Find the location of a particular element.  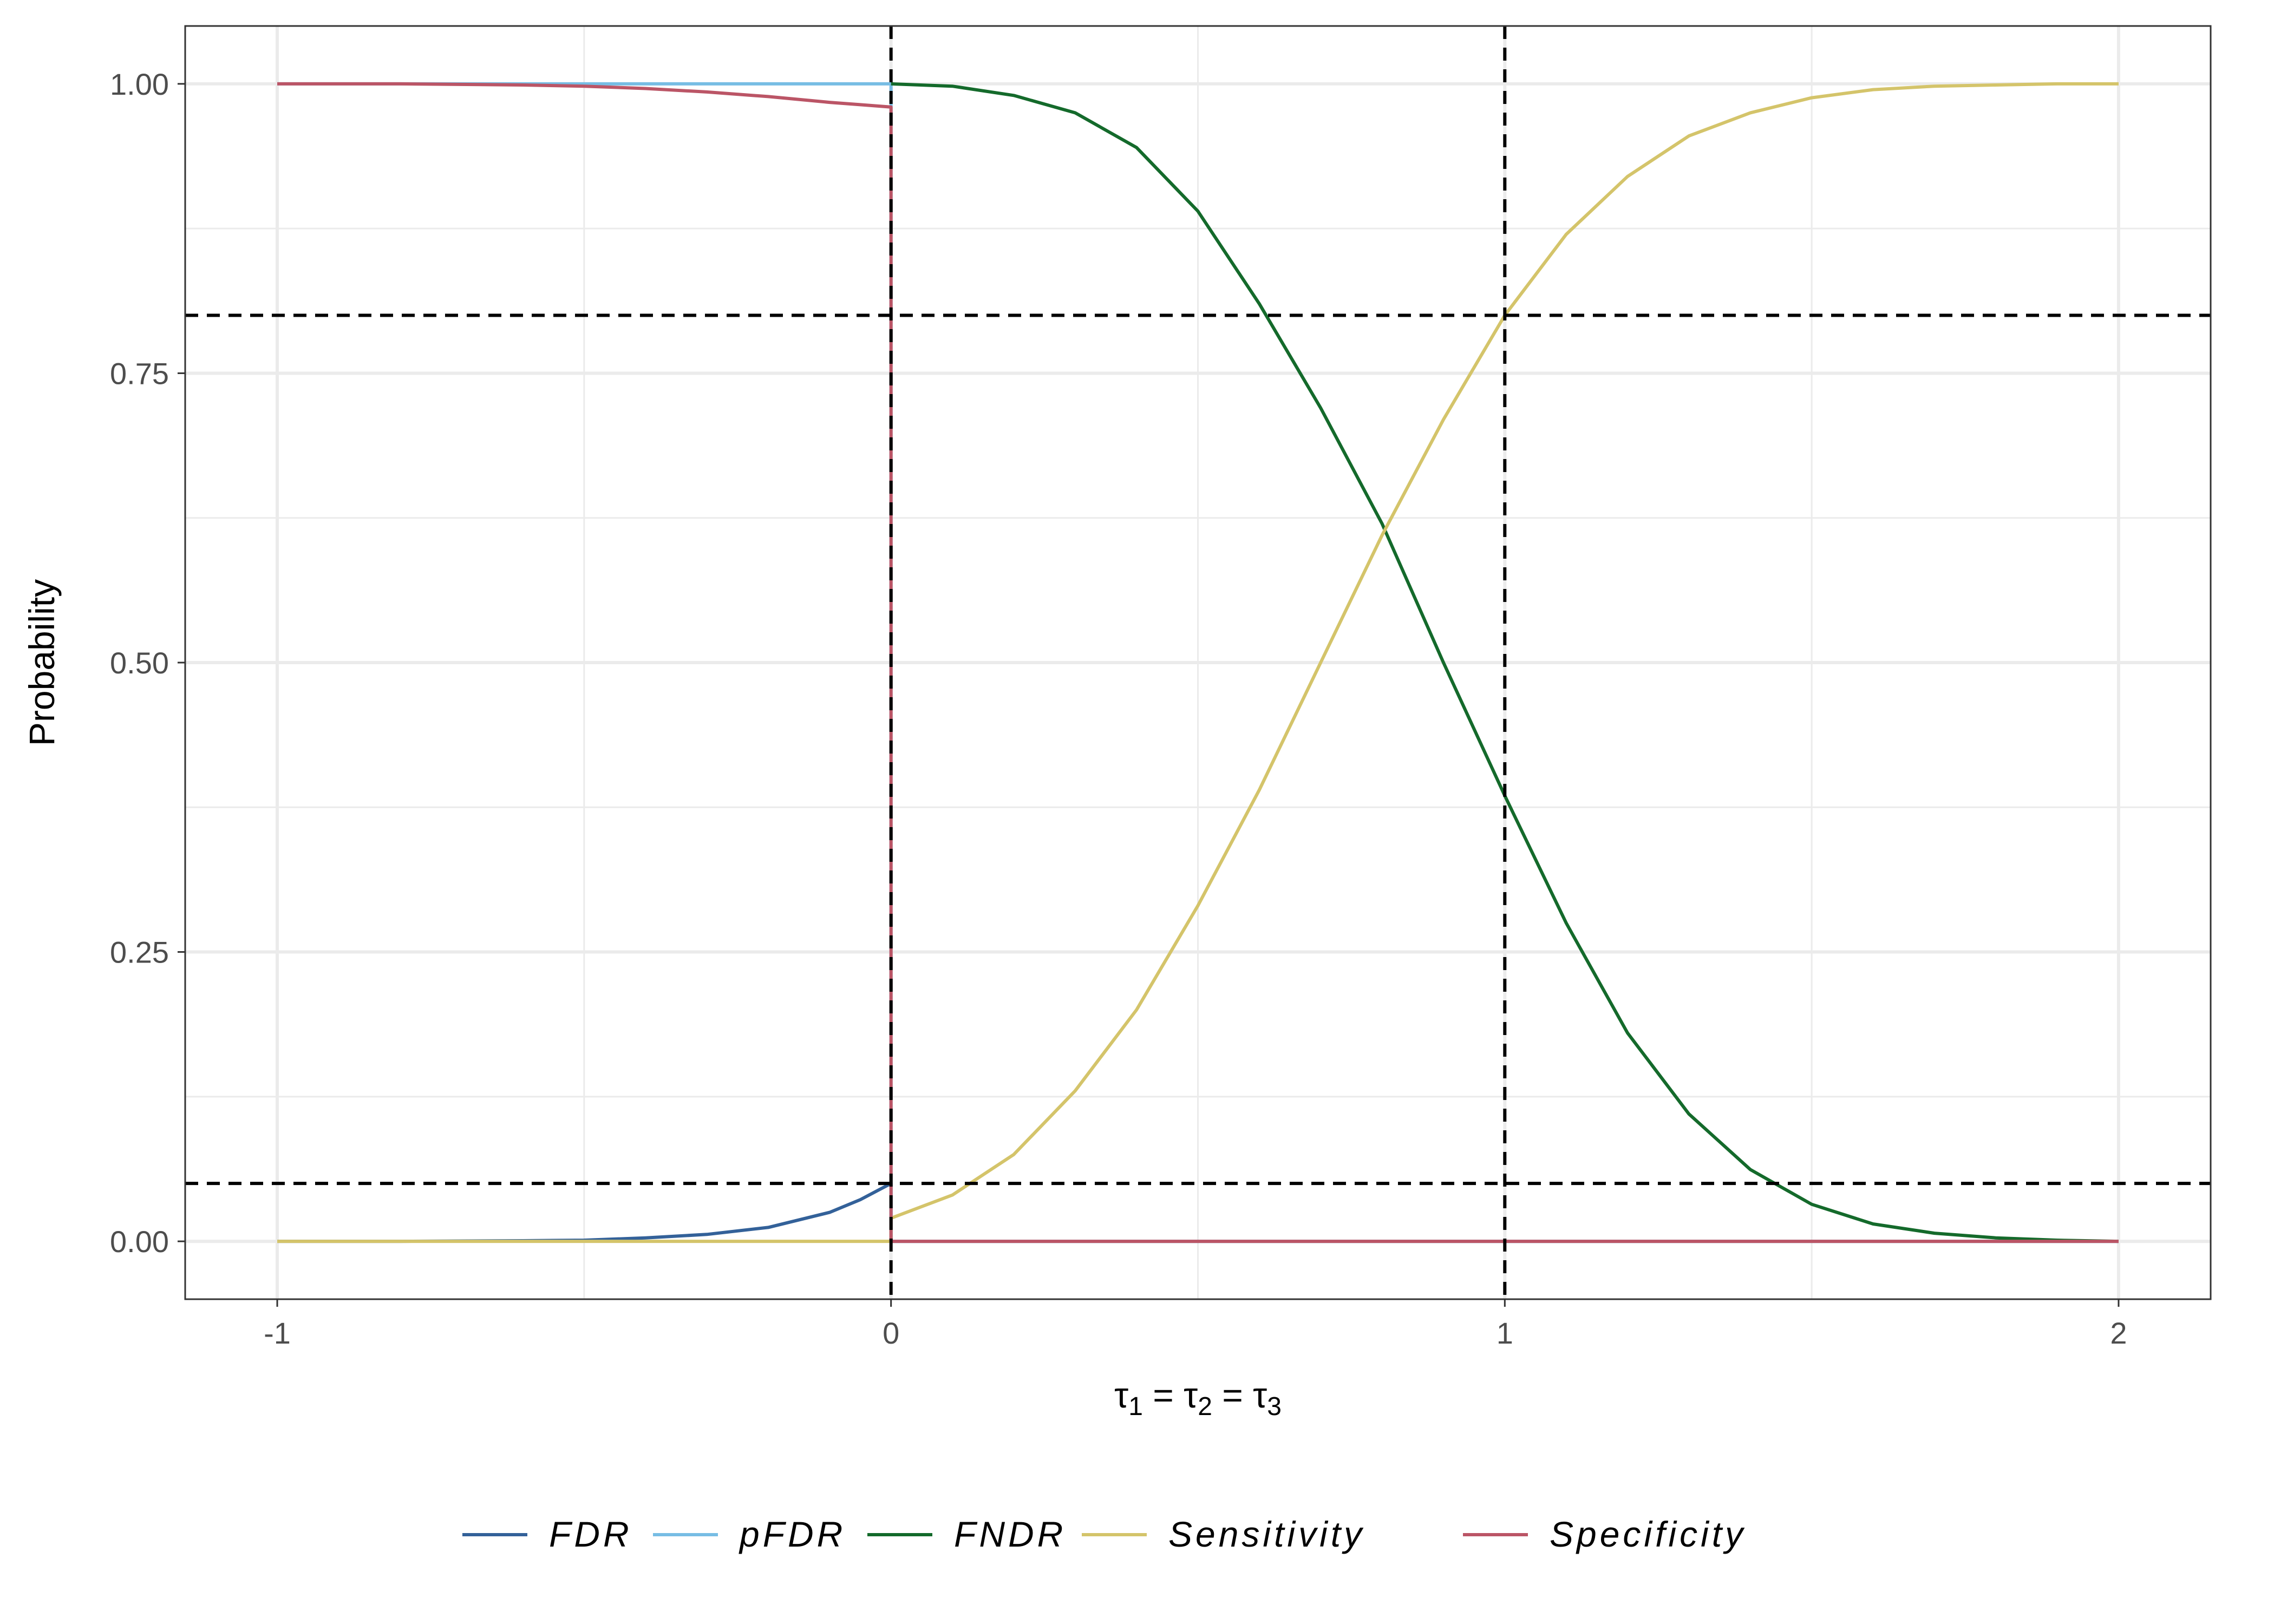

x-axis-title-part: τ is located at coordinates (1121, 1395).